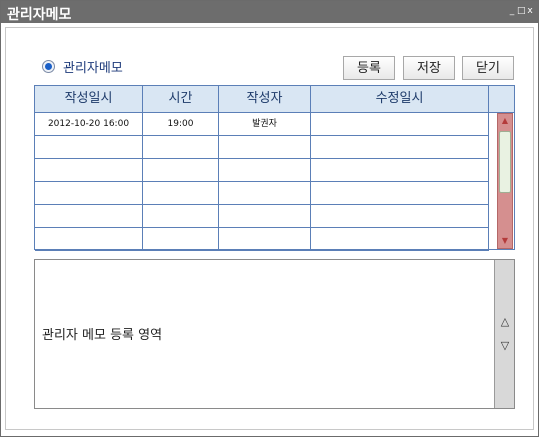 The height and width of the screenshot is (437, 539). What do you see at coordinates (369, 68) in the screenshot?
I see `register-button: 등록` at bounding box center [369, 68].